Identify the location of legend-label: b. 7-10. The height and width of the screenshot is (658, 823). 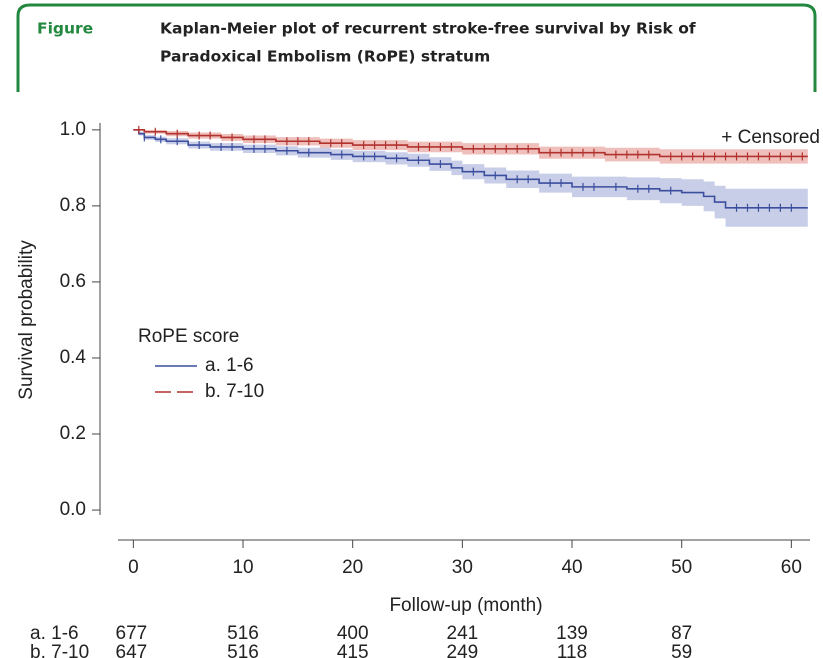
(234, 391).